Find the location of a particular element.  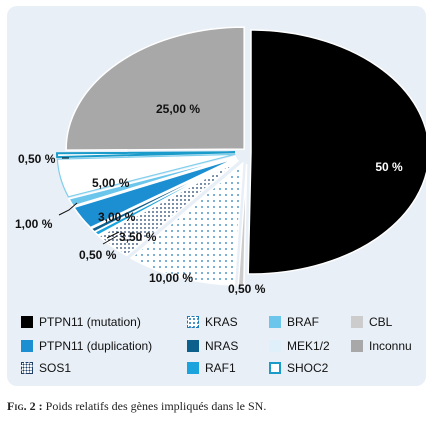

pie-slice-inconnu is located at coordinates (155, 88).